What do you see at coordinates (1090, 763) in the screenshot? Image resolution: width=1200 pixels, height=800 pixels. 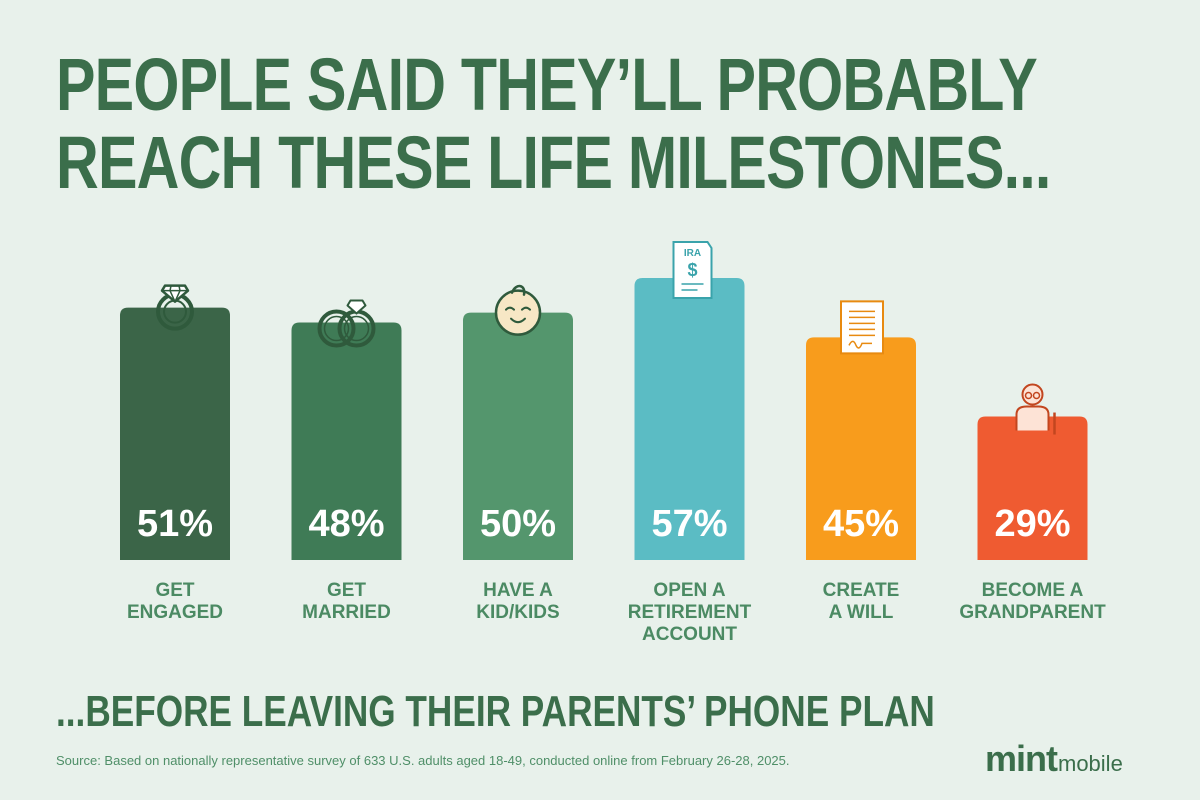 I see `logo-mobile-text: mobile` at bounding box center [1090, 763].